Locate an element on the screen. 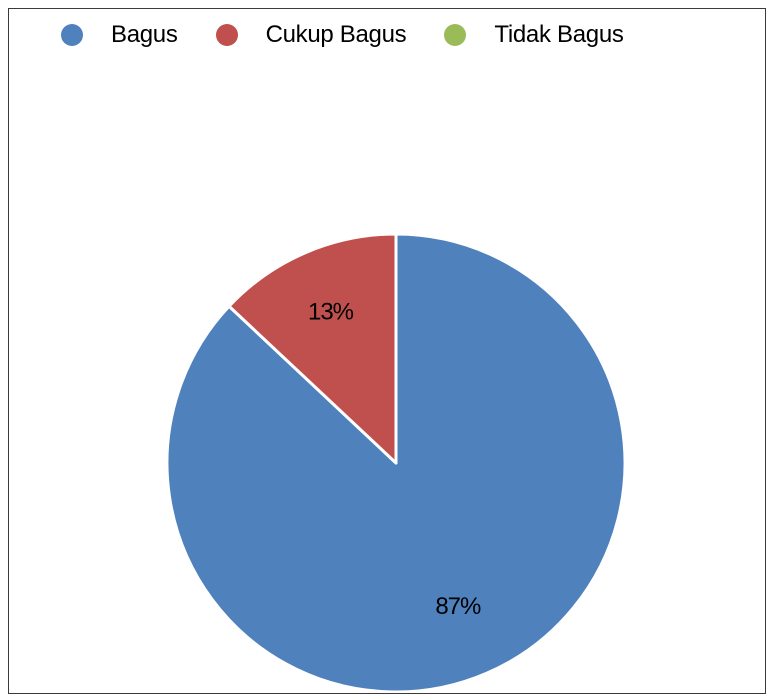  legend-item-bagus: Bagus is located at coordinates (119, 35).